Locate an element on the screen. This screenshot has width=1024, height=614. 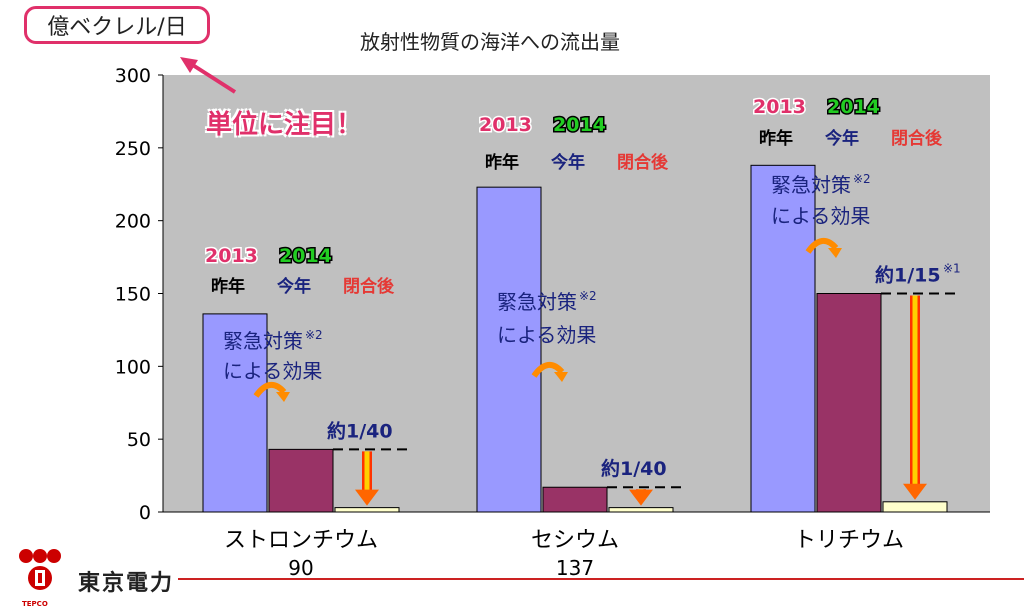
company-name: 東京電力 is located at coordinates (126, 583).